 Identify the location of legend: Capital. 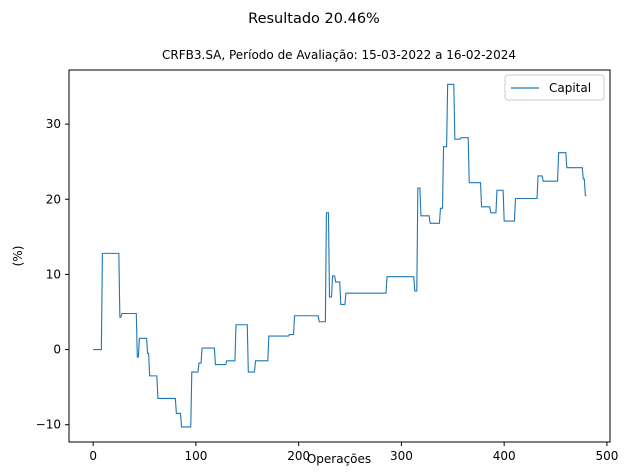
(554, 87).